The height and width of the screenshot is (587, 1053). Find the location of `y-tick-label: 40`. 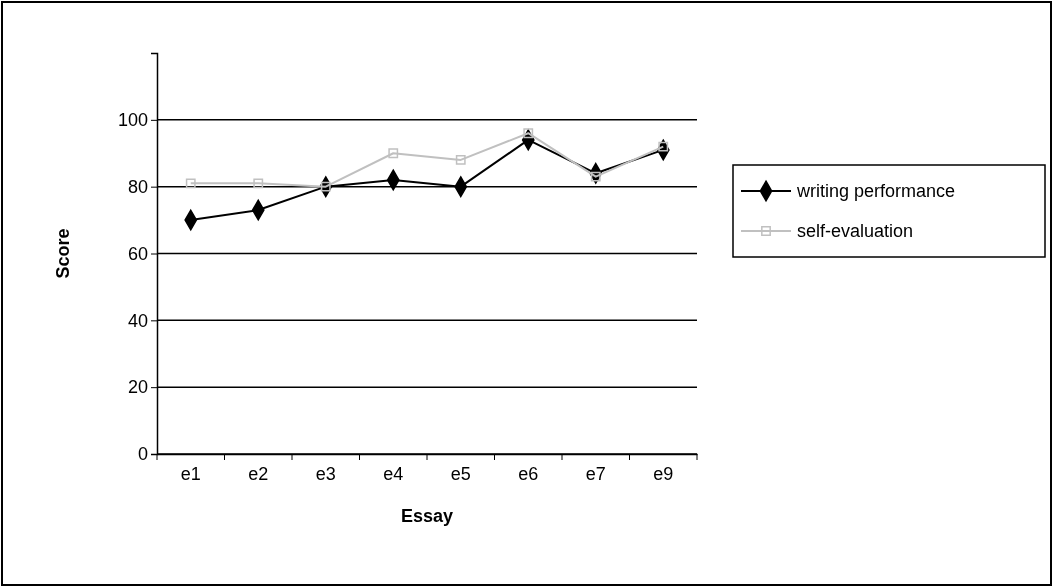

y-tick-label: 40 is located at coordinates (137, 320).